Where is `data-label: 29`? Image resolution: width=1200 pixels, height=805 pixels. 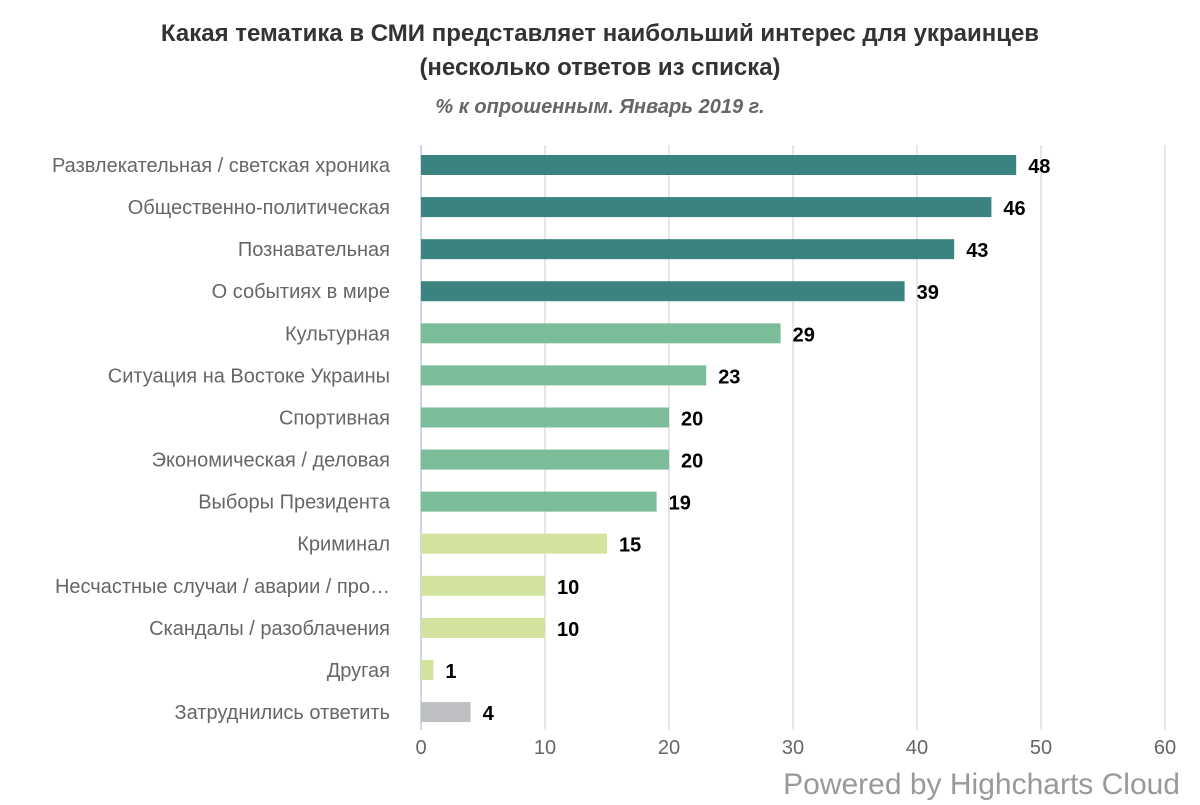 data-label: 29 is located at coordinates (804, 335).